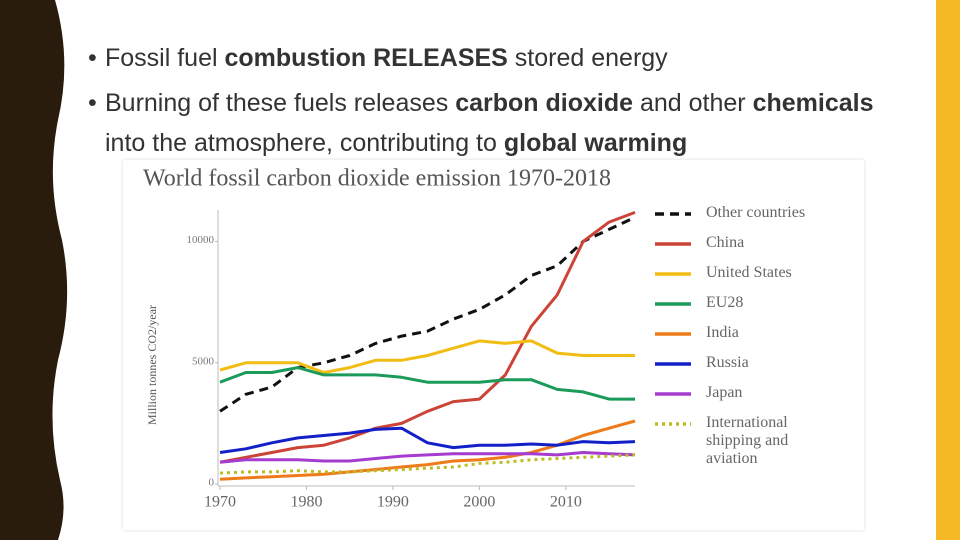  I want to click on legend-label: EU28, so click(725, 302).